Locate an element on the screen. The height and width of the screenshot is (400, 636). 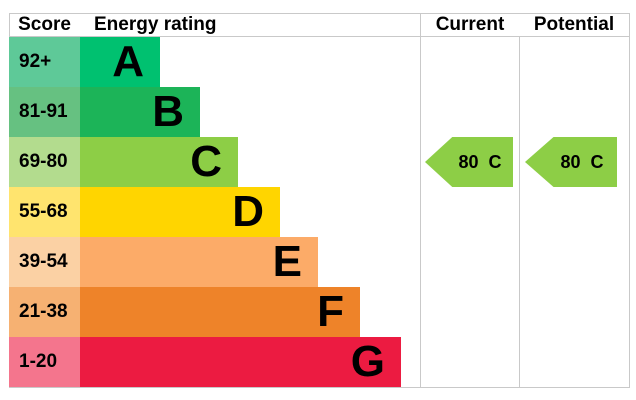
potential-rating-grade: C is located at coordinates (597, 161).